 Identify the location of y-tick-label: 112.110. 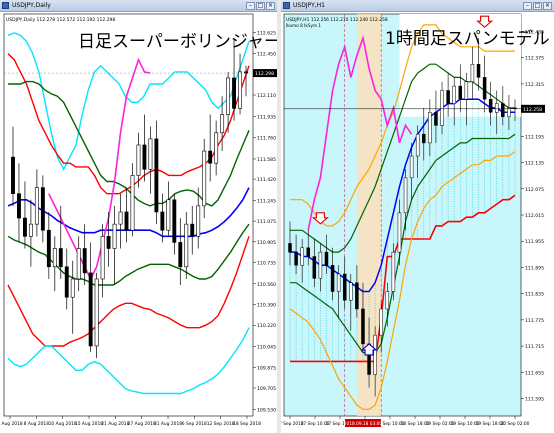
(266, 96).